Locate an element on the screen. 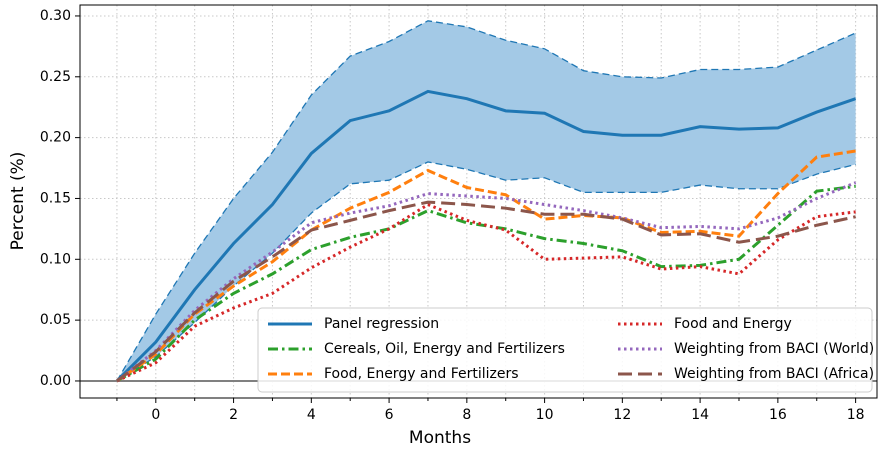  legend-box is located at coordinates (565, 350).